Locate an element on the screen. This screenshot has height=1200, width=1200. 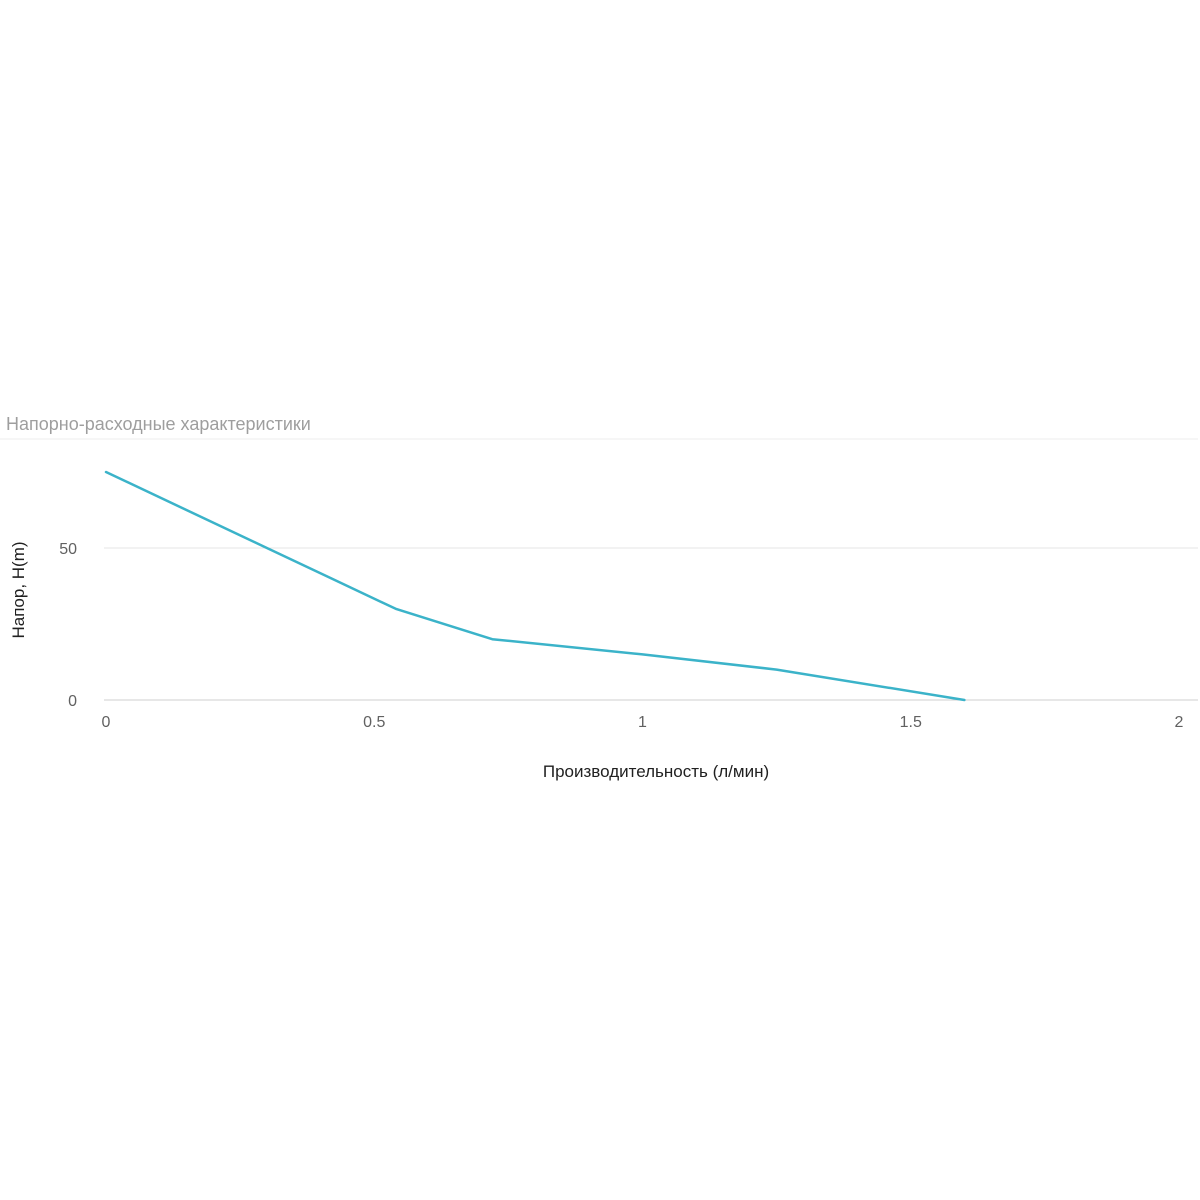
grid is located at coordinates (651, 624).